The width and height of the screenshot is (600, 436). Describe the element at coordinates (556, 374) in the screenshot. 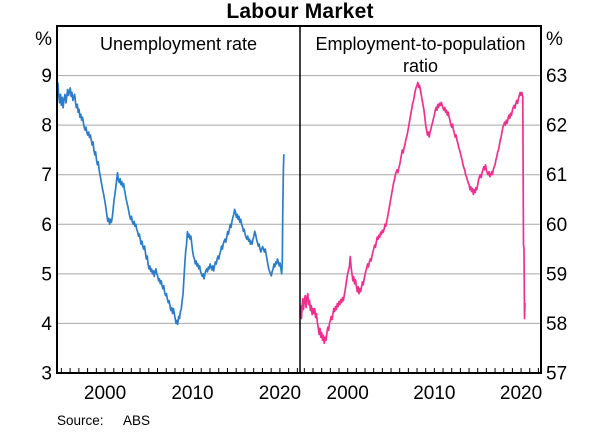

I see `y-tick-label-right-57: 57` at that location.